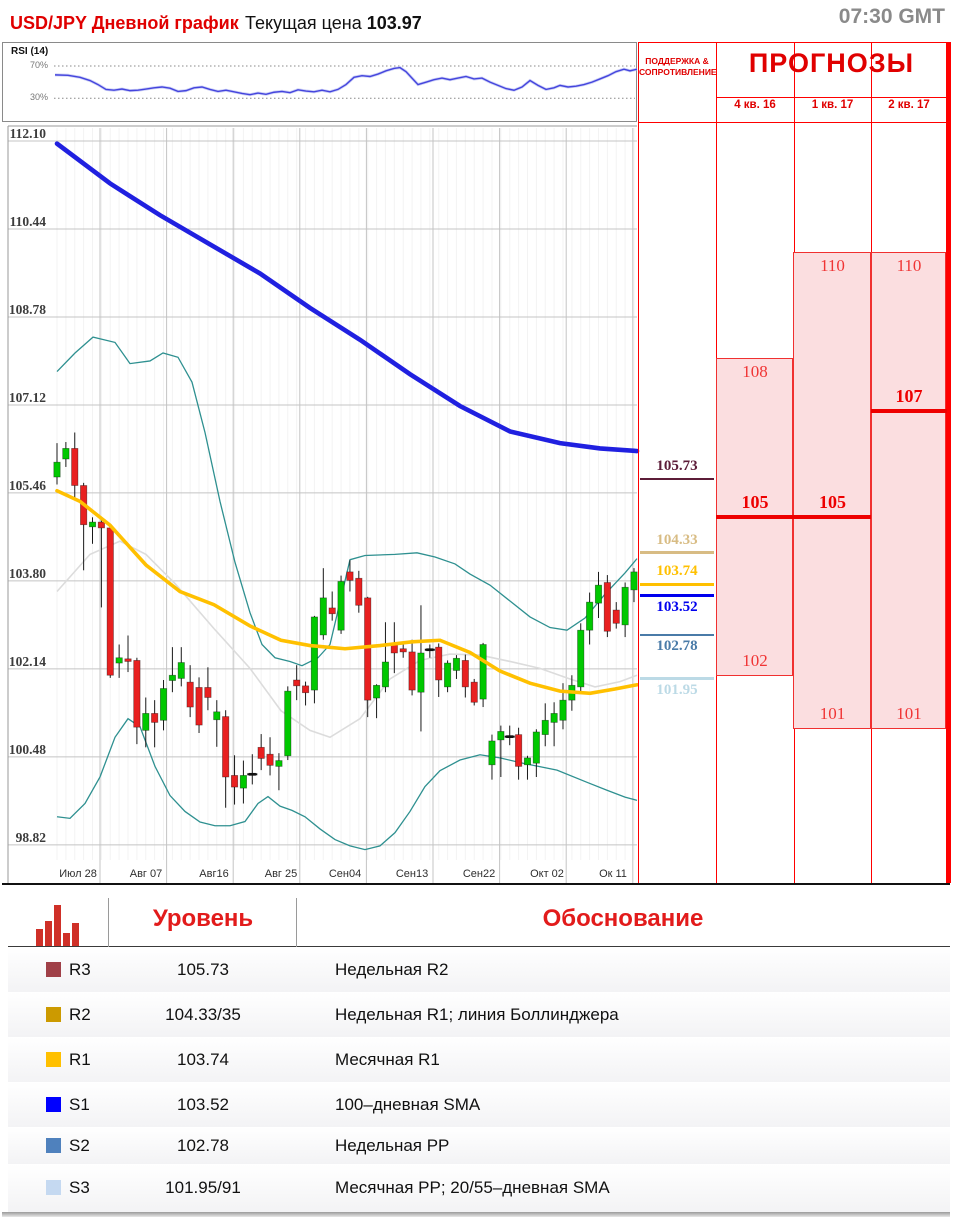  What do you see at coordinates (333, 23) in the screenshot?
I see `current-price: Текущая цена 103.97` at bounding box center [333, 23].